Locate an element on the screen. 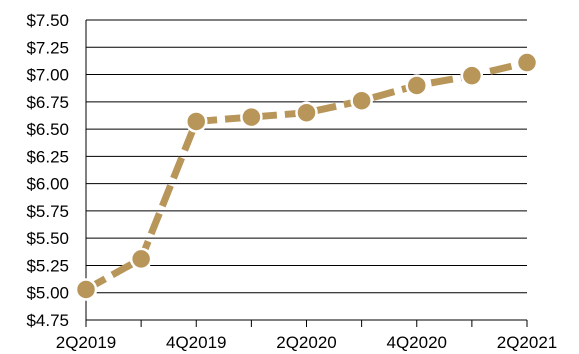  x-tick-label: 2Q2021 is located at coordinates (527, 342).